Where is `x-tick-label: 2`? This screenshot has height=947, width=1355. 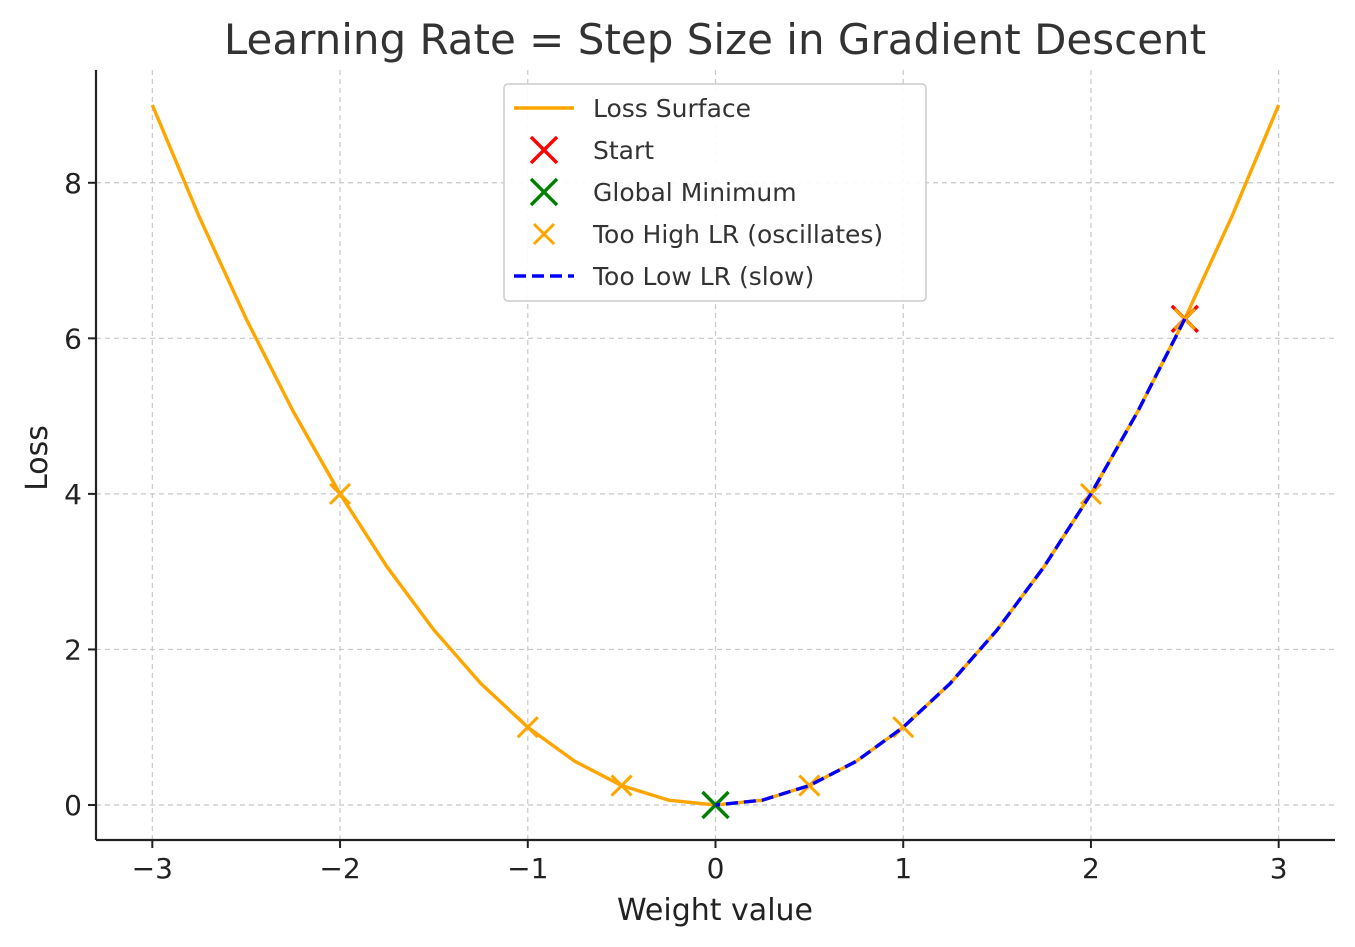
x-tick-label: 2 is located at coordinates (1091, 868).